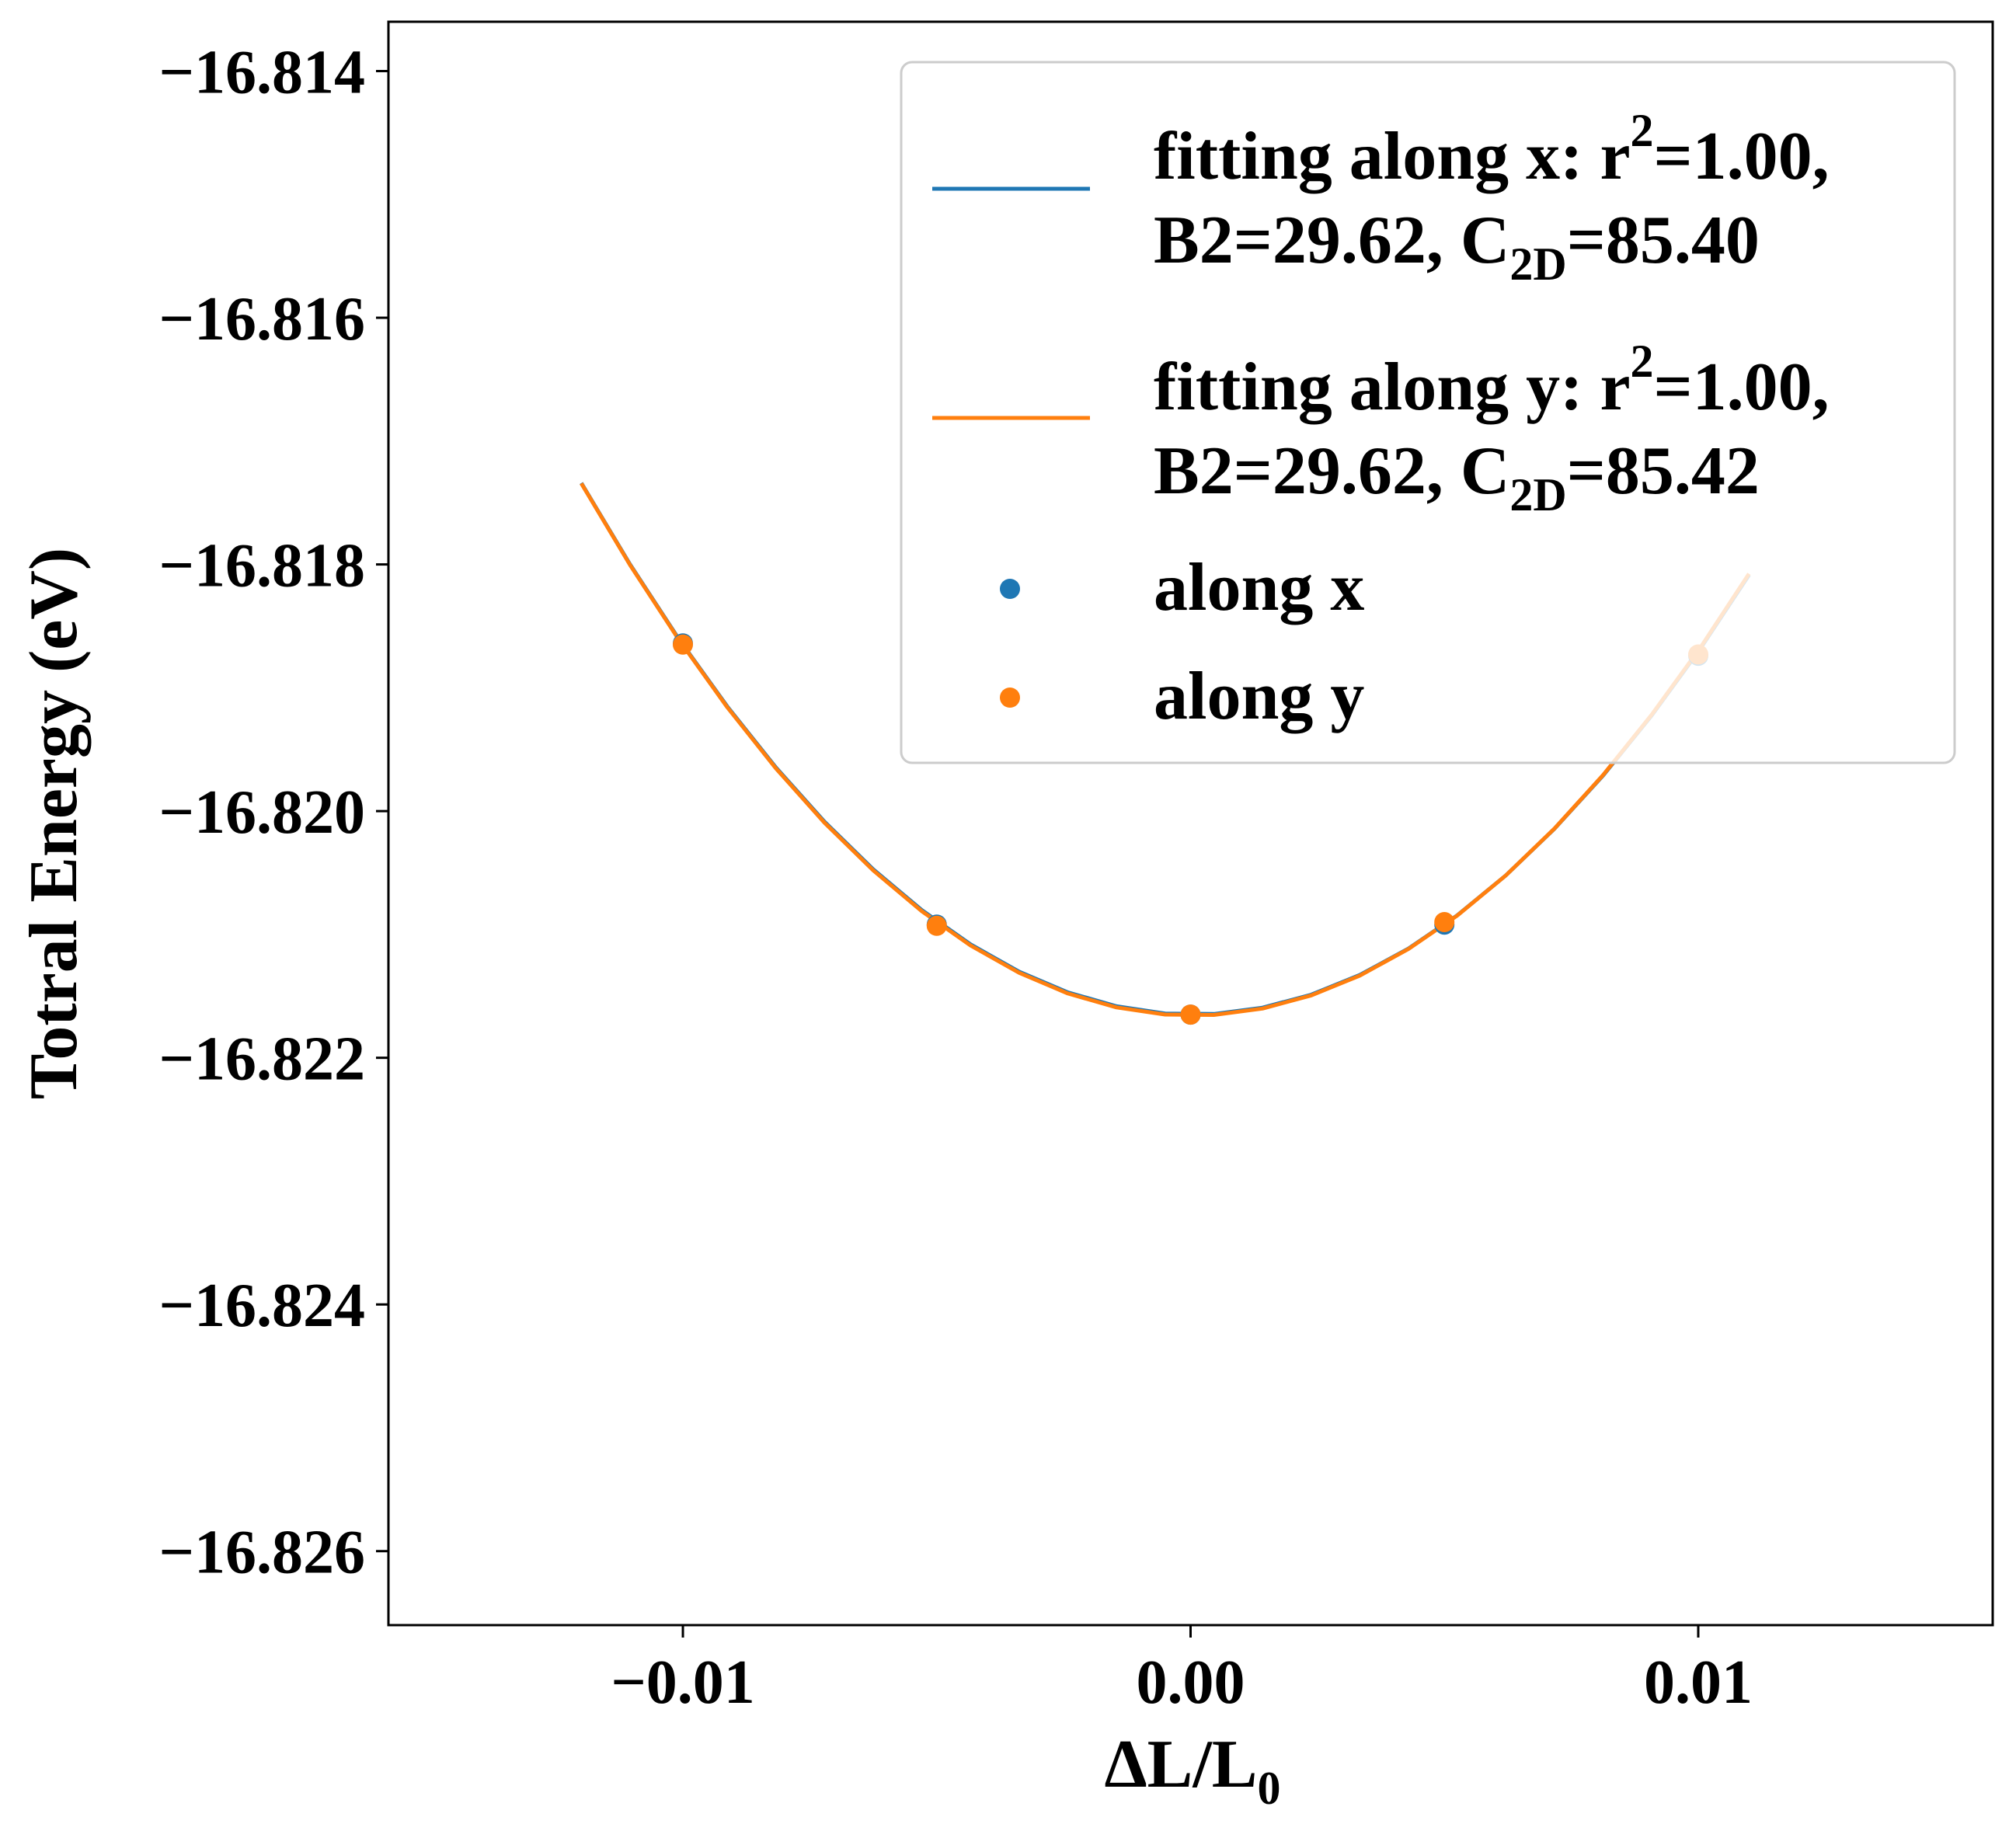  What do you see at coordinates (1663, 240) in the screenshot?
I see `legend-fit-x-c2d: =85.40` at bounding box center [1663, 240].